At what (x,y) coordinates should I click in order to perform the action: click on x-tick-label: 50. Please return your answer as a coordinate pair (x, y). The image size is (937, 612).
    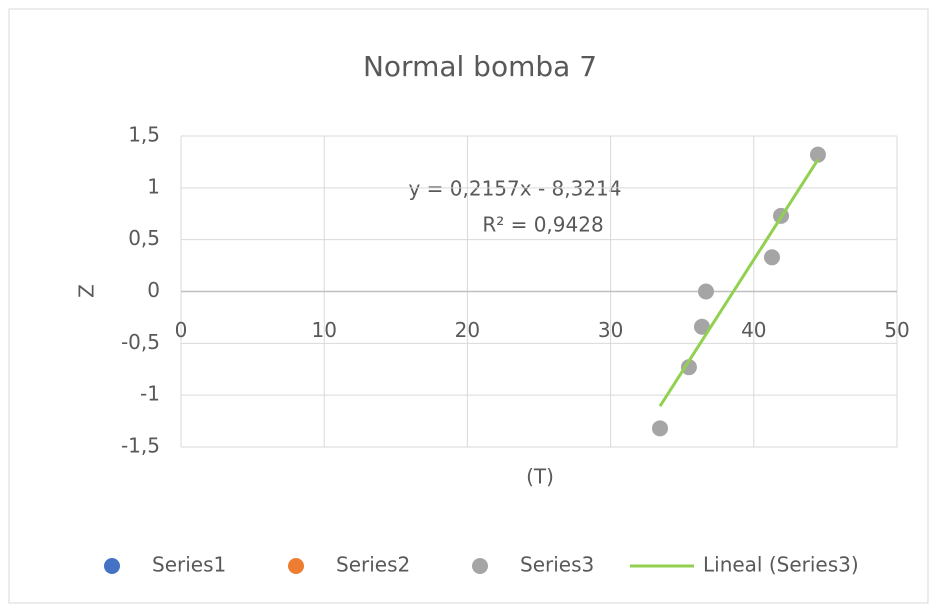
    Looking at the image, I should click on (896, 330).